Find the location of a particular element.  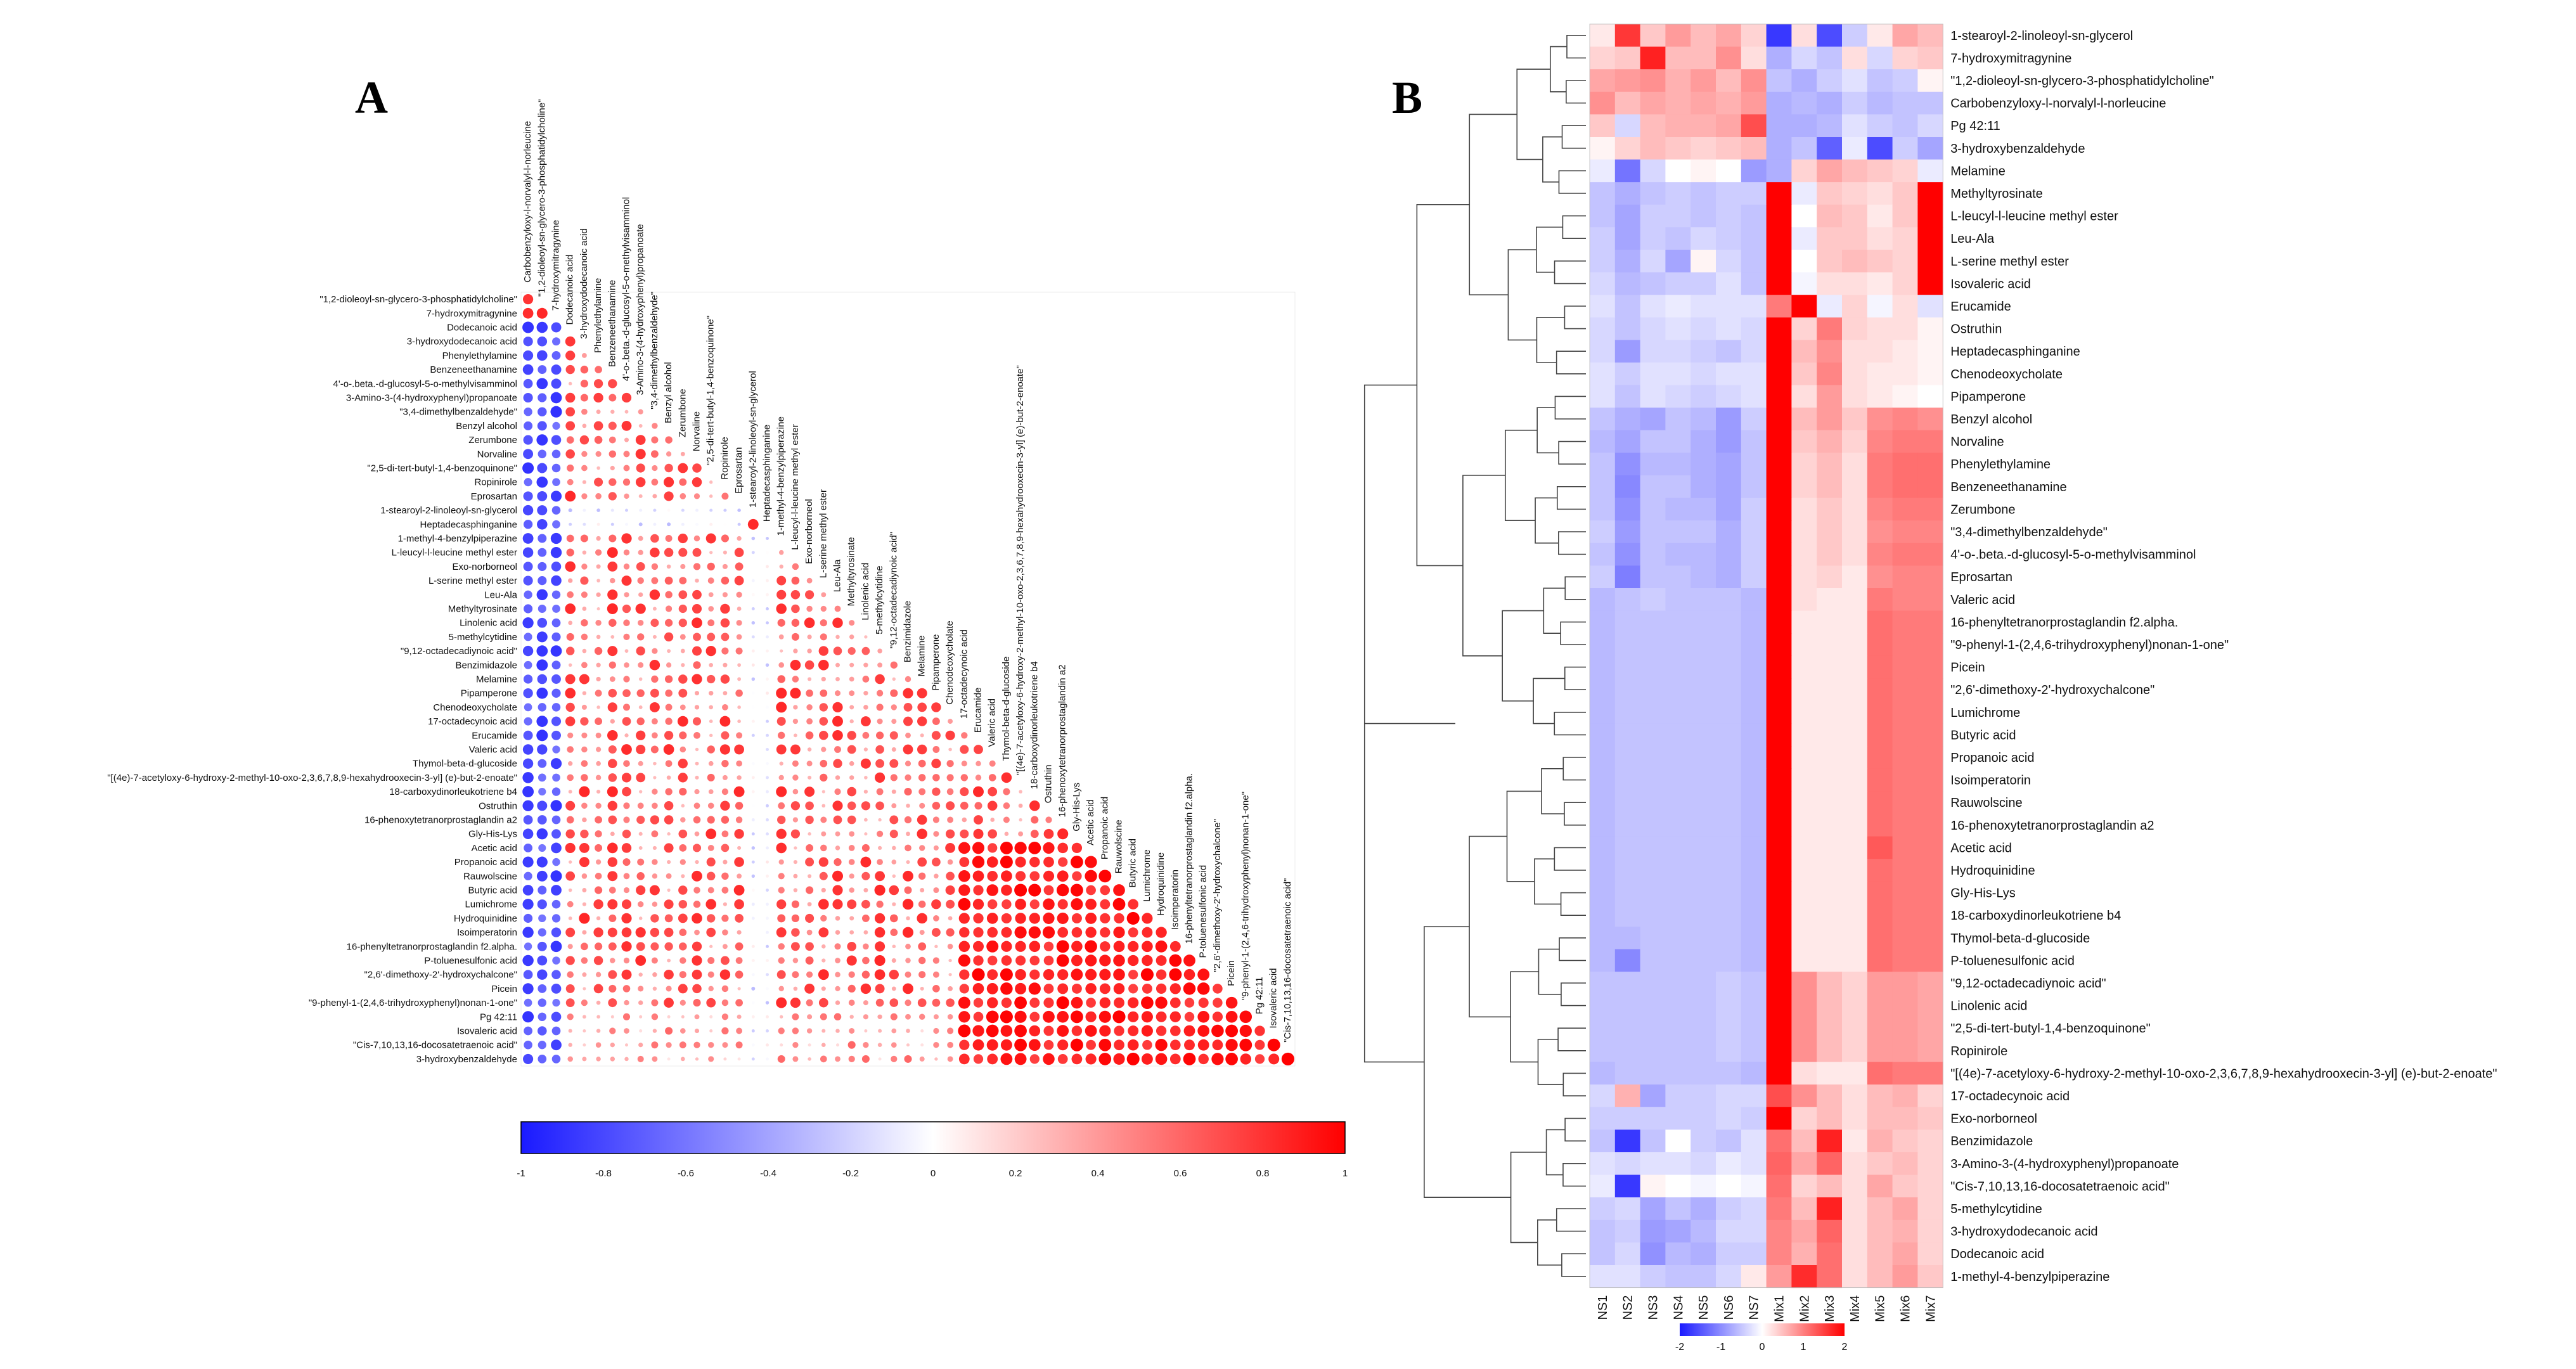

heat-col-label: Mix6 is located at coordinates (1906, 1308).